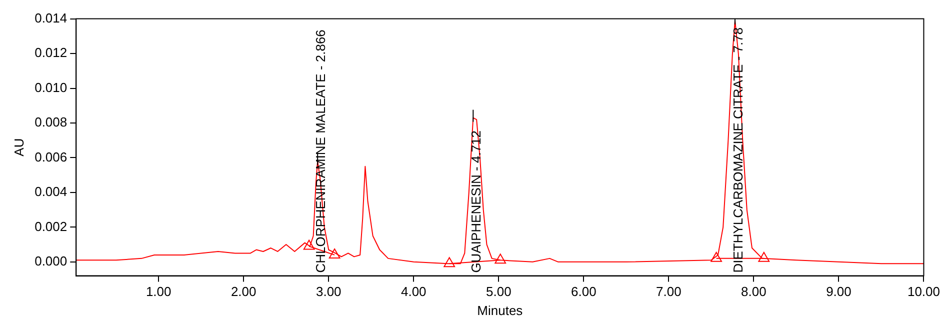 The width and height of the screenshot is (951, 327). What do you see at coordinates (413, 292) in the screenshot?
I see `x-tick-label: 4.00` at bounding box center [413, 292].